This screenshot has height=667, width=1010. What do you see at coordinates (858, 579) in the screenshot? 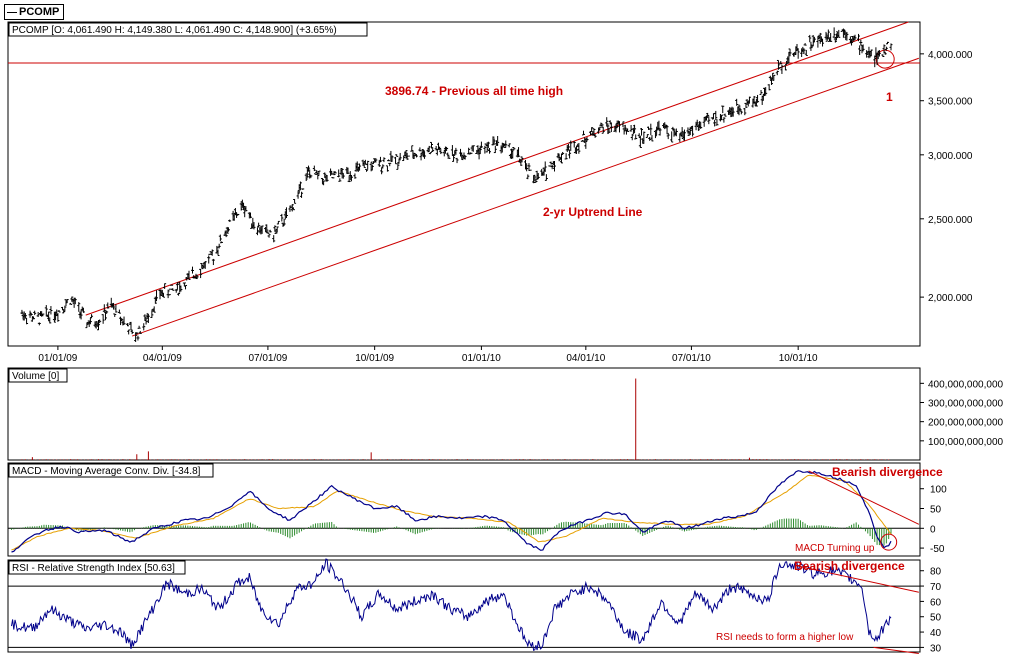
I see `rsi-divergence-trendline` at bounding box center [858, 579].